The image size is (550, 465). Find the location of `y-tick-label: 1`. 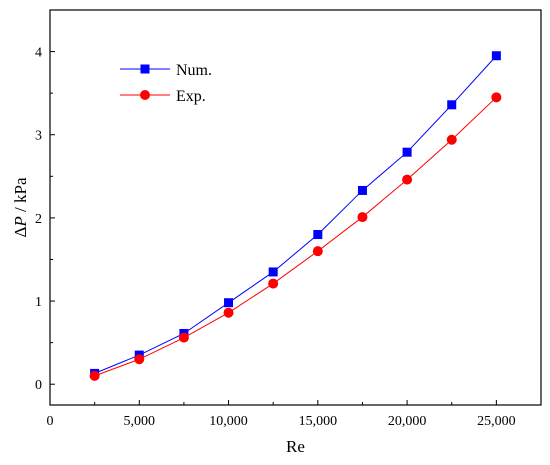

y-tick-label: 1 is located at coordinates (38, 302).